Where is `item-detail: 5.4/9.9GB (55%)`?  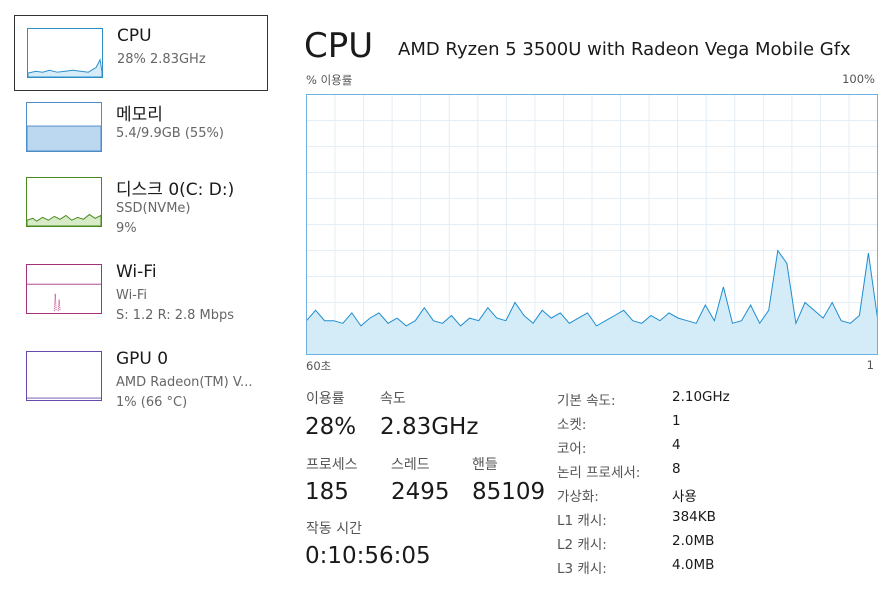
item-detail: 5.4/9.9GB (55%) is located at coordinates (170, 133).